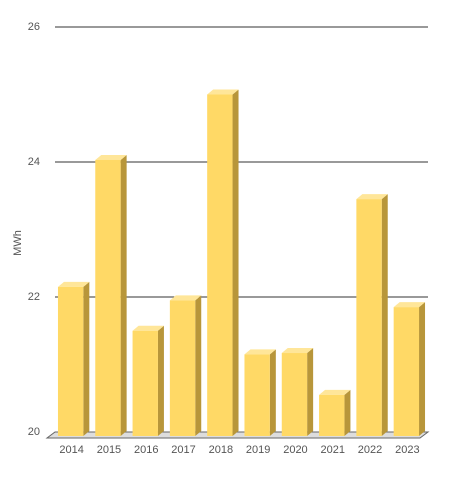 This screenshot has height=500, width=450. I want to click on y-tick-label: 20, so click(34, 432).